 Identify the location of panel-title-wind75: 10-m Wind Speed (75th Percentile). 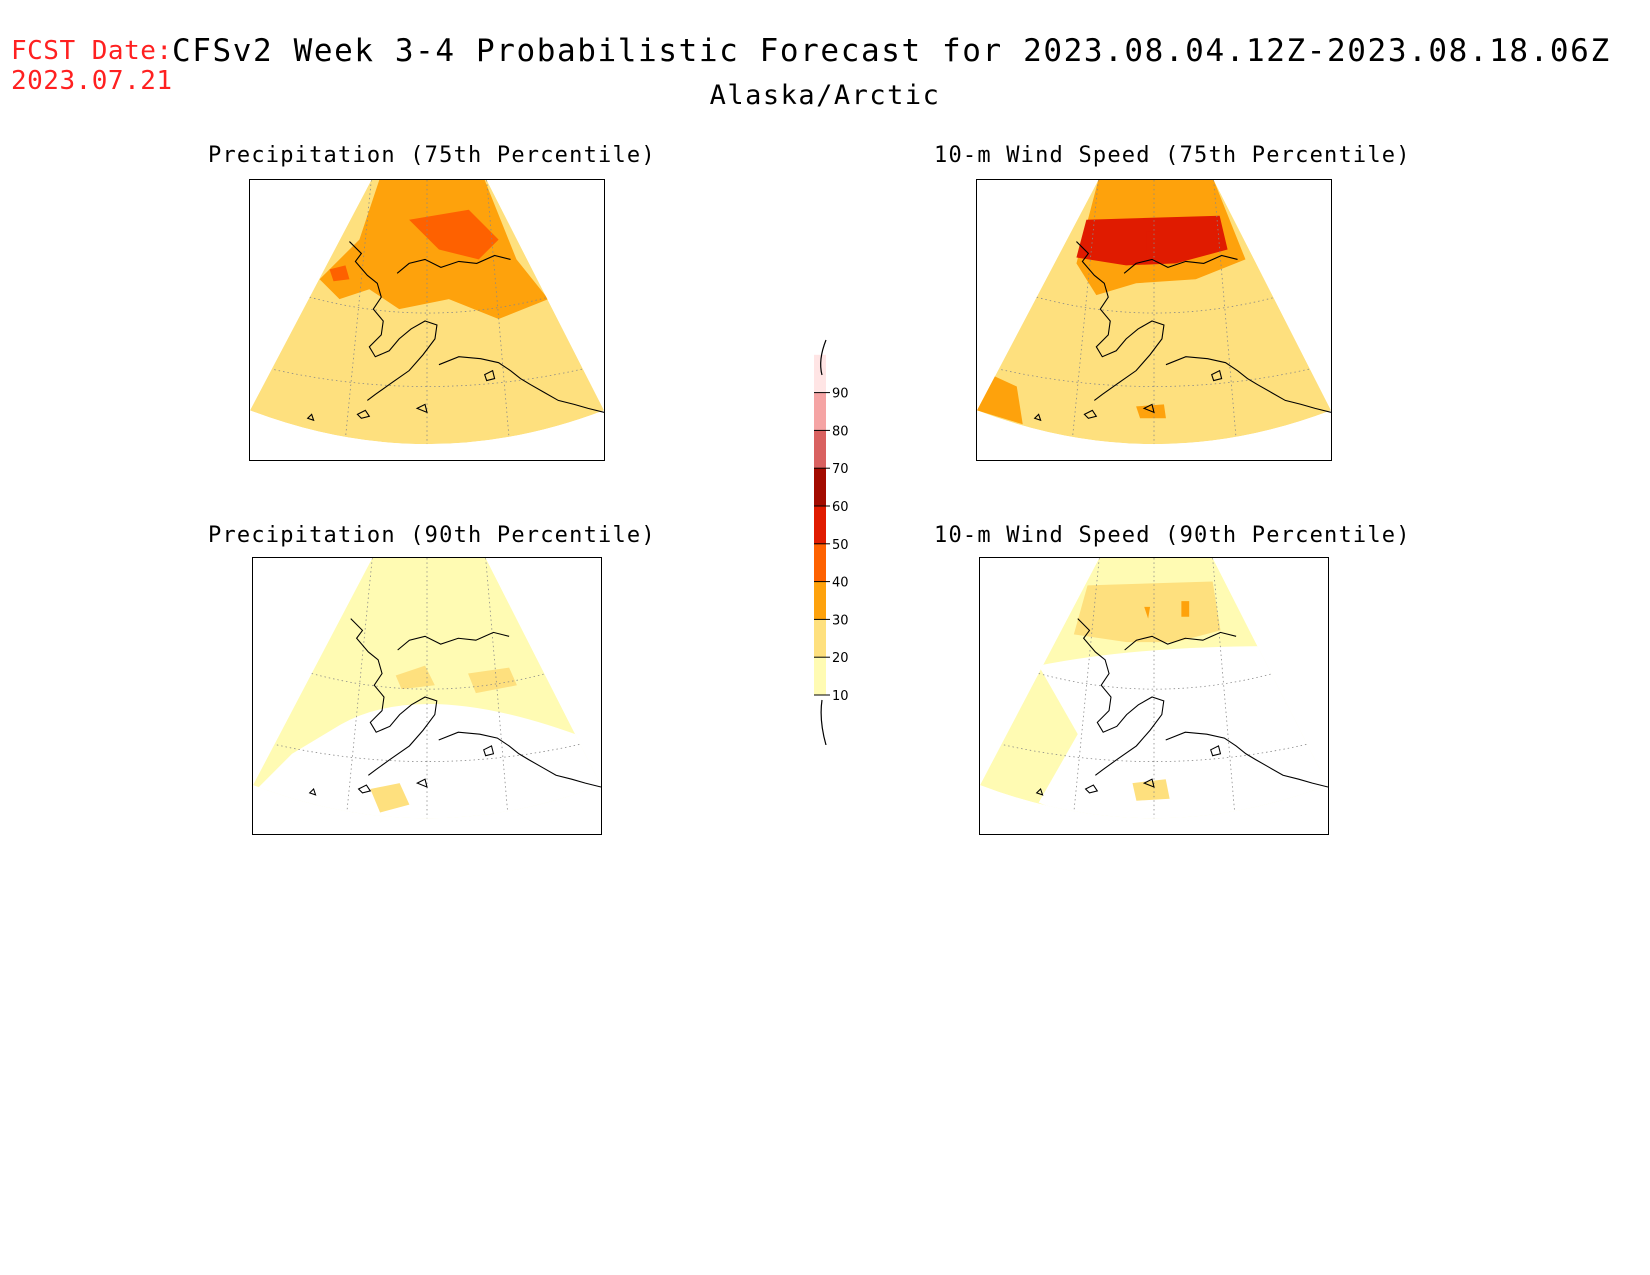
(1172, 155).